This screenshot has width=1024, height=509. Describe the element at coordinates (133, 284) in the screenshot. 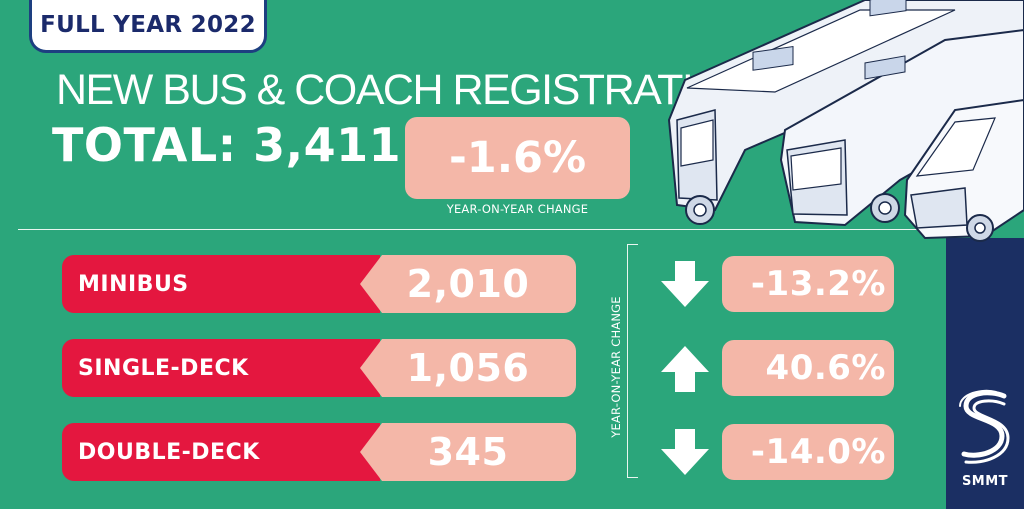

I see `category-label: MINIBUS` at that location.